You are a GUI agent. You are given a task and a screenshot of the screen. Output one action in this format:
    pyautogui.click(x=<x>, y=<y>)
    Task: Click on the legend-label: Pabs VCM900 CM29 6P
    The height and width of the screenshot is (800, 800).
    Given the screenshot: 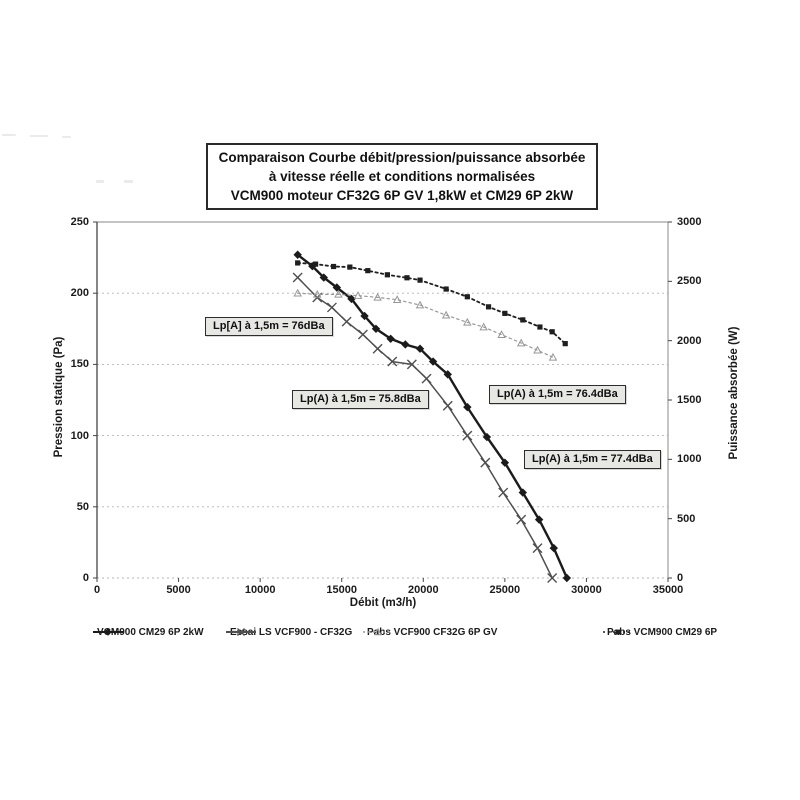 What is the action you would take?
    pyautogui.click(x=662, y=632)
    